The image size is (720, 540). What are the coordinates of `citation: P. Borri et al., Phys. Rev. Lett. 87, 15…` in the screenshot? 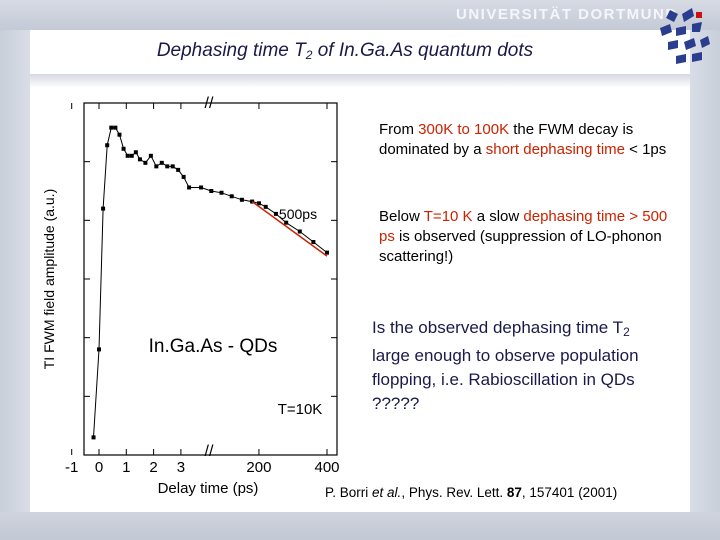 It's located at (471, 492).